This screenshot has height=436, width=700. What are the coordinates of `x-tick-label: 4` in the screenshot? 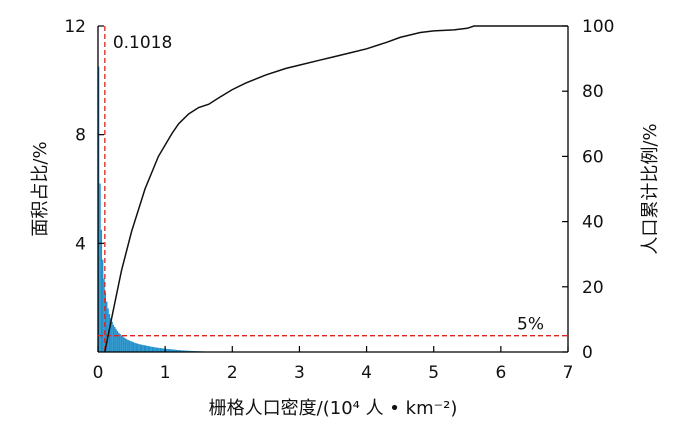 It's located at (366, 373).